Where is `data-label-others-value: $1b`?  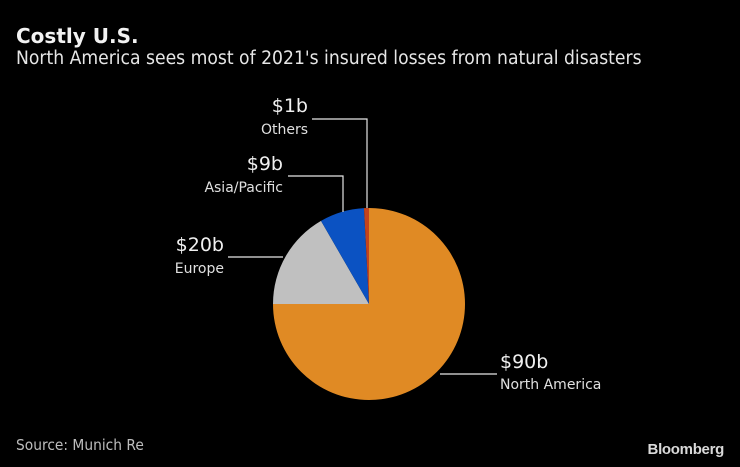
data-label-others-value: $1b is located at coordinates (290, 106).